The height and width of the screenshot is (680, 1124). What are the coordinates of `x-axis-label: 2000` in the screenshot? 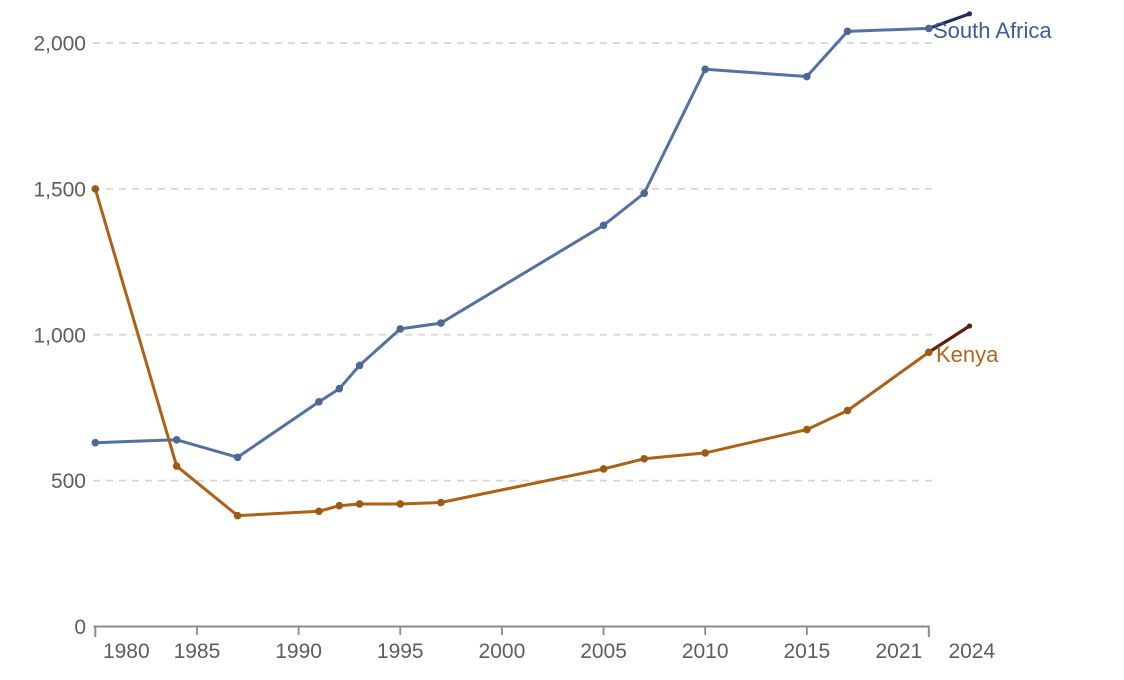 It's located at (502, 651).